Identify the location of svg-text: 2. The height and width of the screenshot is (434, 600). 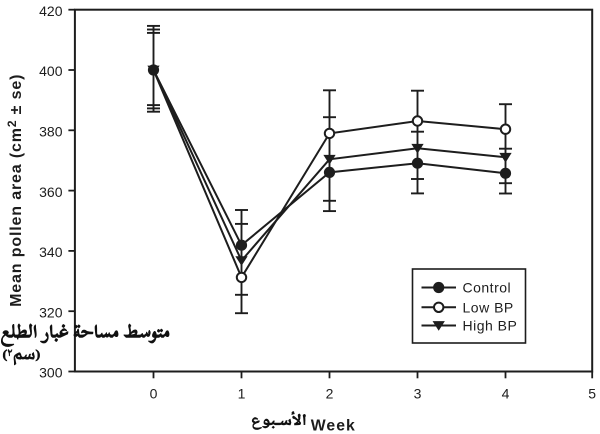
(330, 394).